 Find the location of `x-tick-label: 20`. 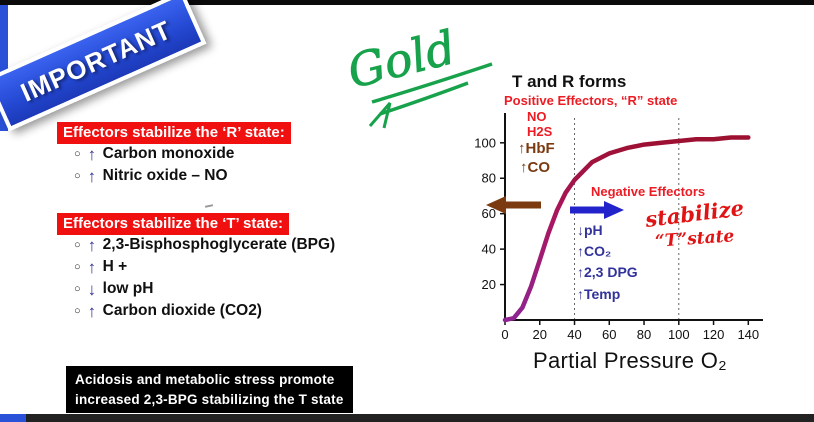

x-tick-label: 20 is located at coordinates (540, 334).